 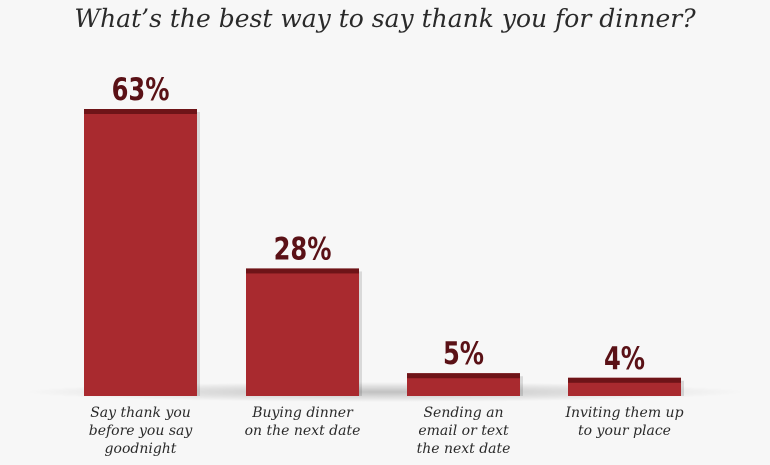 I want to click on category-label: Say thank you before you say goodnight, so click(x=141, y=431).